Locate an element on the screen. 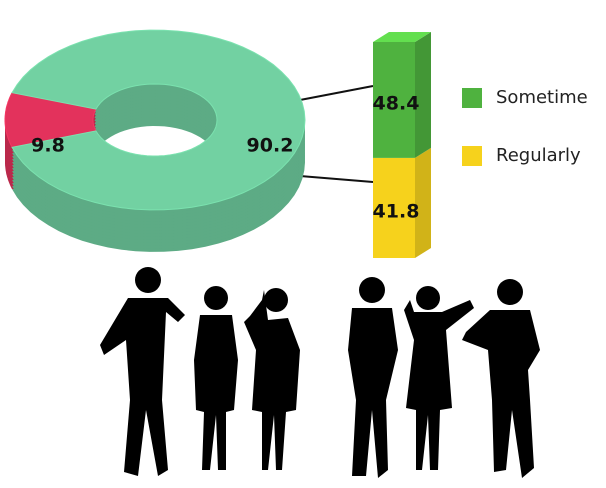 The width and height of the screenshot is (606, 488). legend-label: Sometime is located at coordinates (542, 97).